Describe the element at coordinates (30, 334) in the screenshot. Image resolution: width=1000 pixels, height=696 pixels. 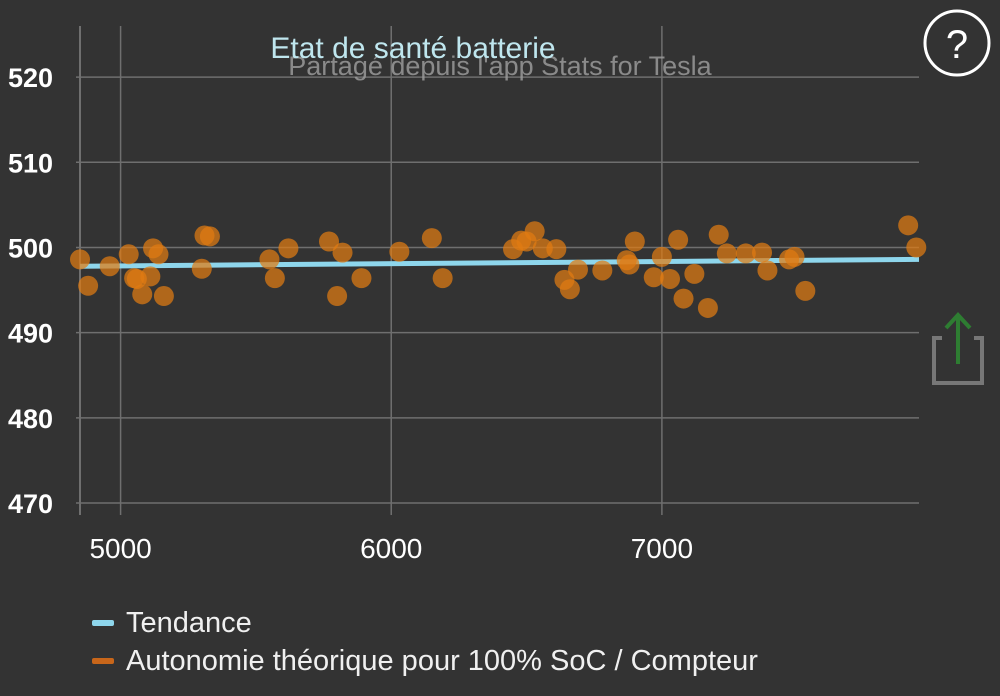
I see `y-tick-label: 490` at that location.